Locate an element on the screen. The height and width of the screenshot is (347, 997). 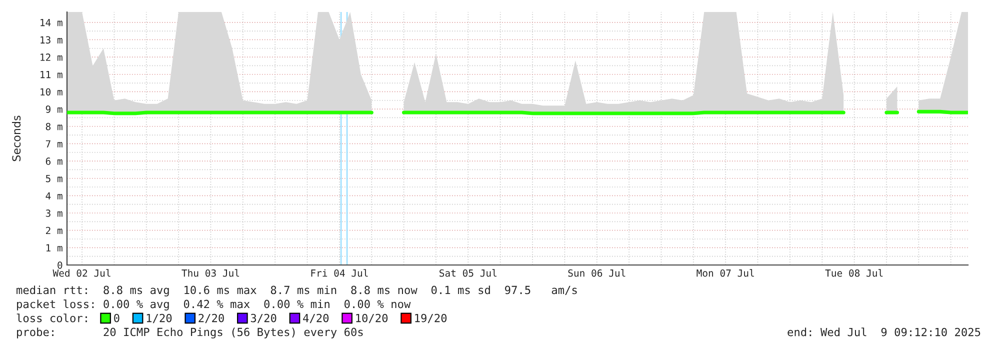
legend-label: 10/20 is located at coordinates (372, 319).